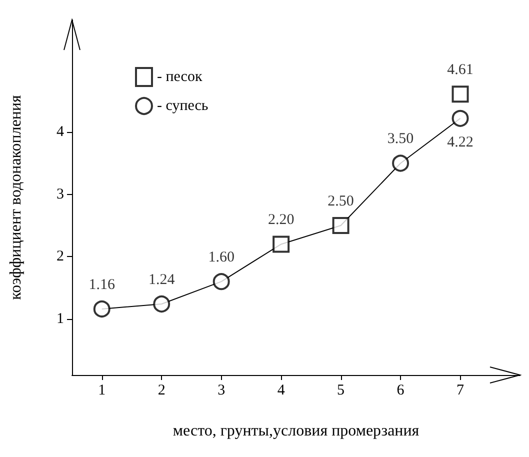  Describe the element at coordinates (16, 197) in the screenshot. I see `y-axis-title: коэффициент водонакопления` at that location.